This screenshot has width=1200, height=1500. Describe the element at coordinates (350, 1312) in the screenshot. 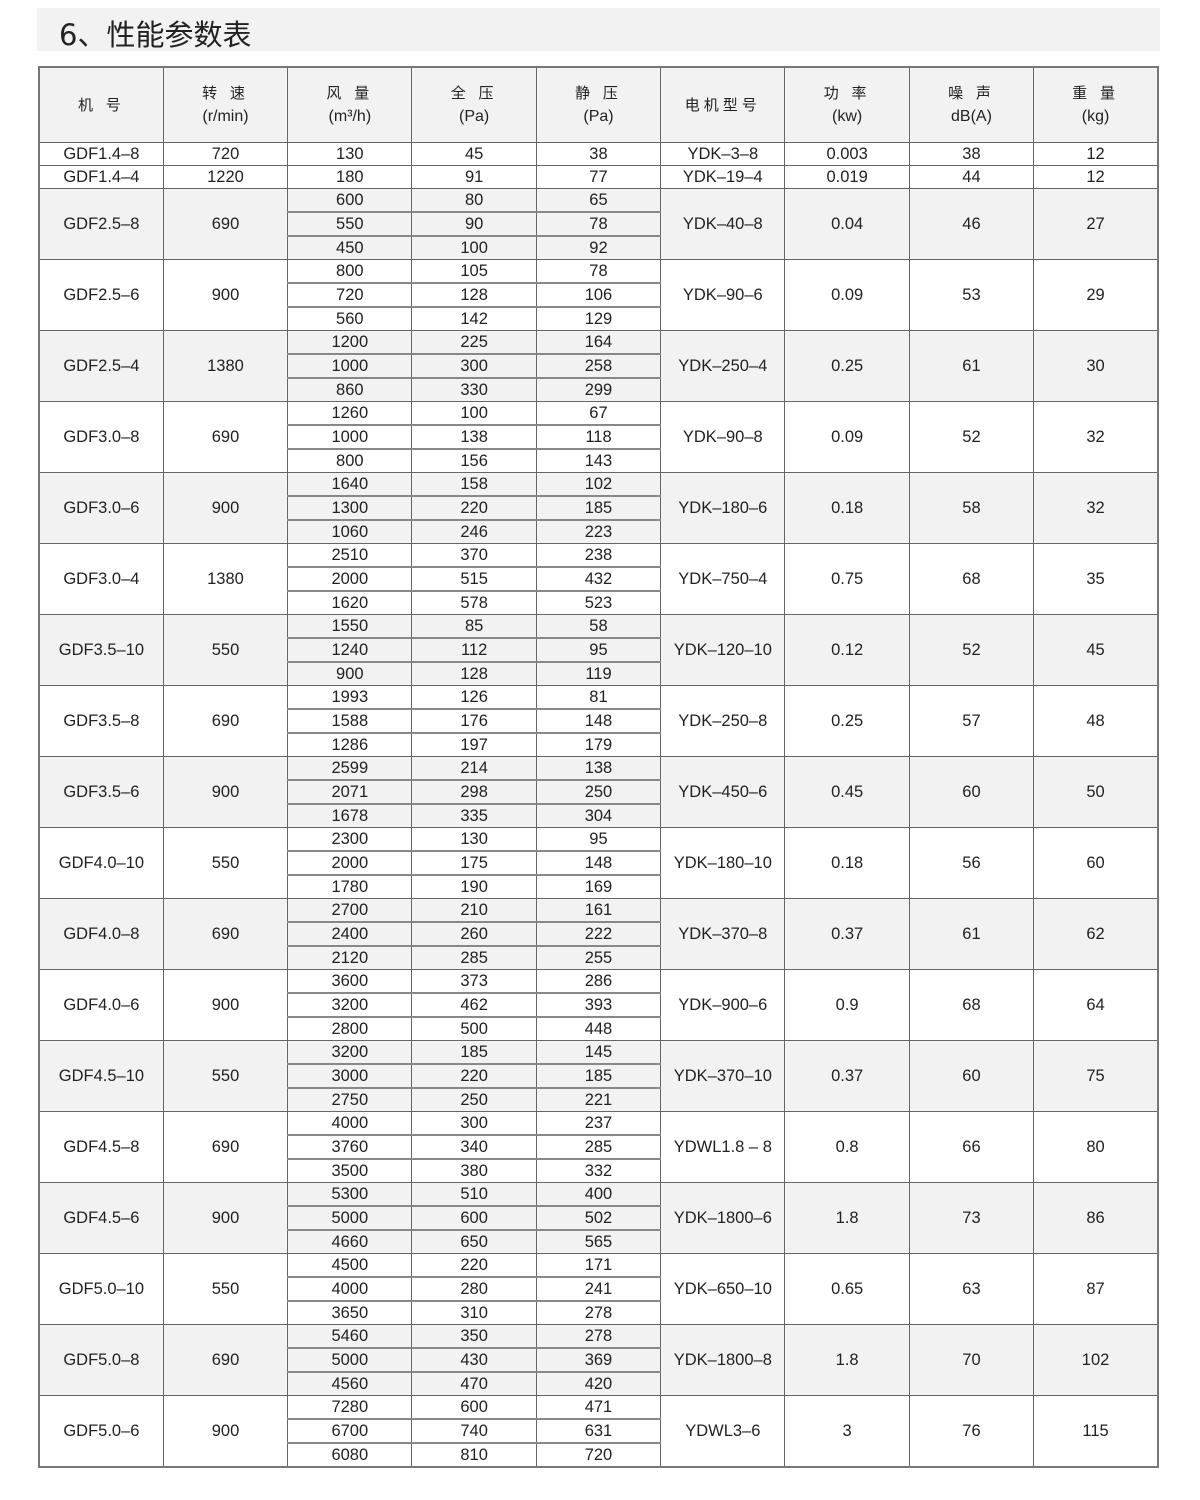

I see `airflow-cell: 3650` at that location.